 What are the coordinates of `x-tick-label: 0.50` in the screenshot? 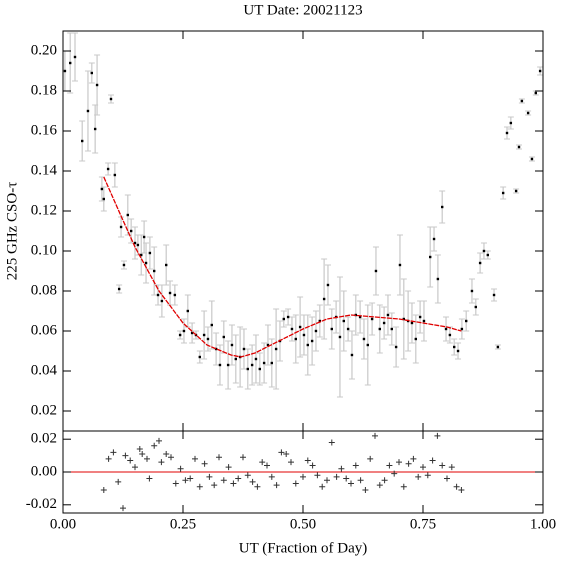 It's located at (303, 524).